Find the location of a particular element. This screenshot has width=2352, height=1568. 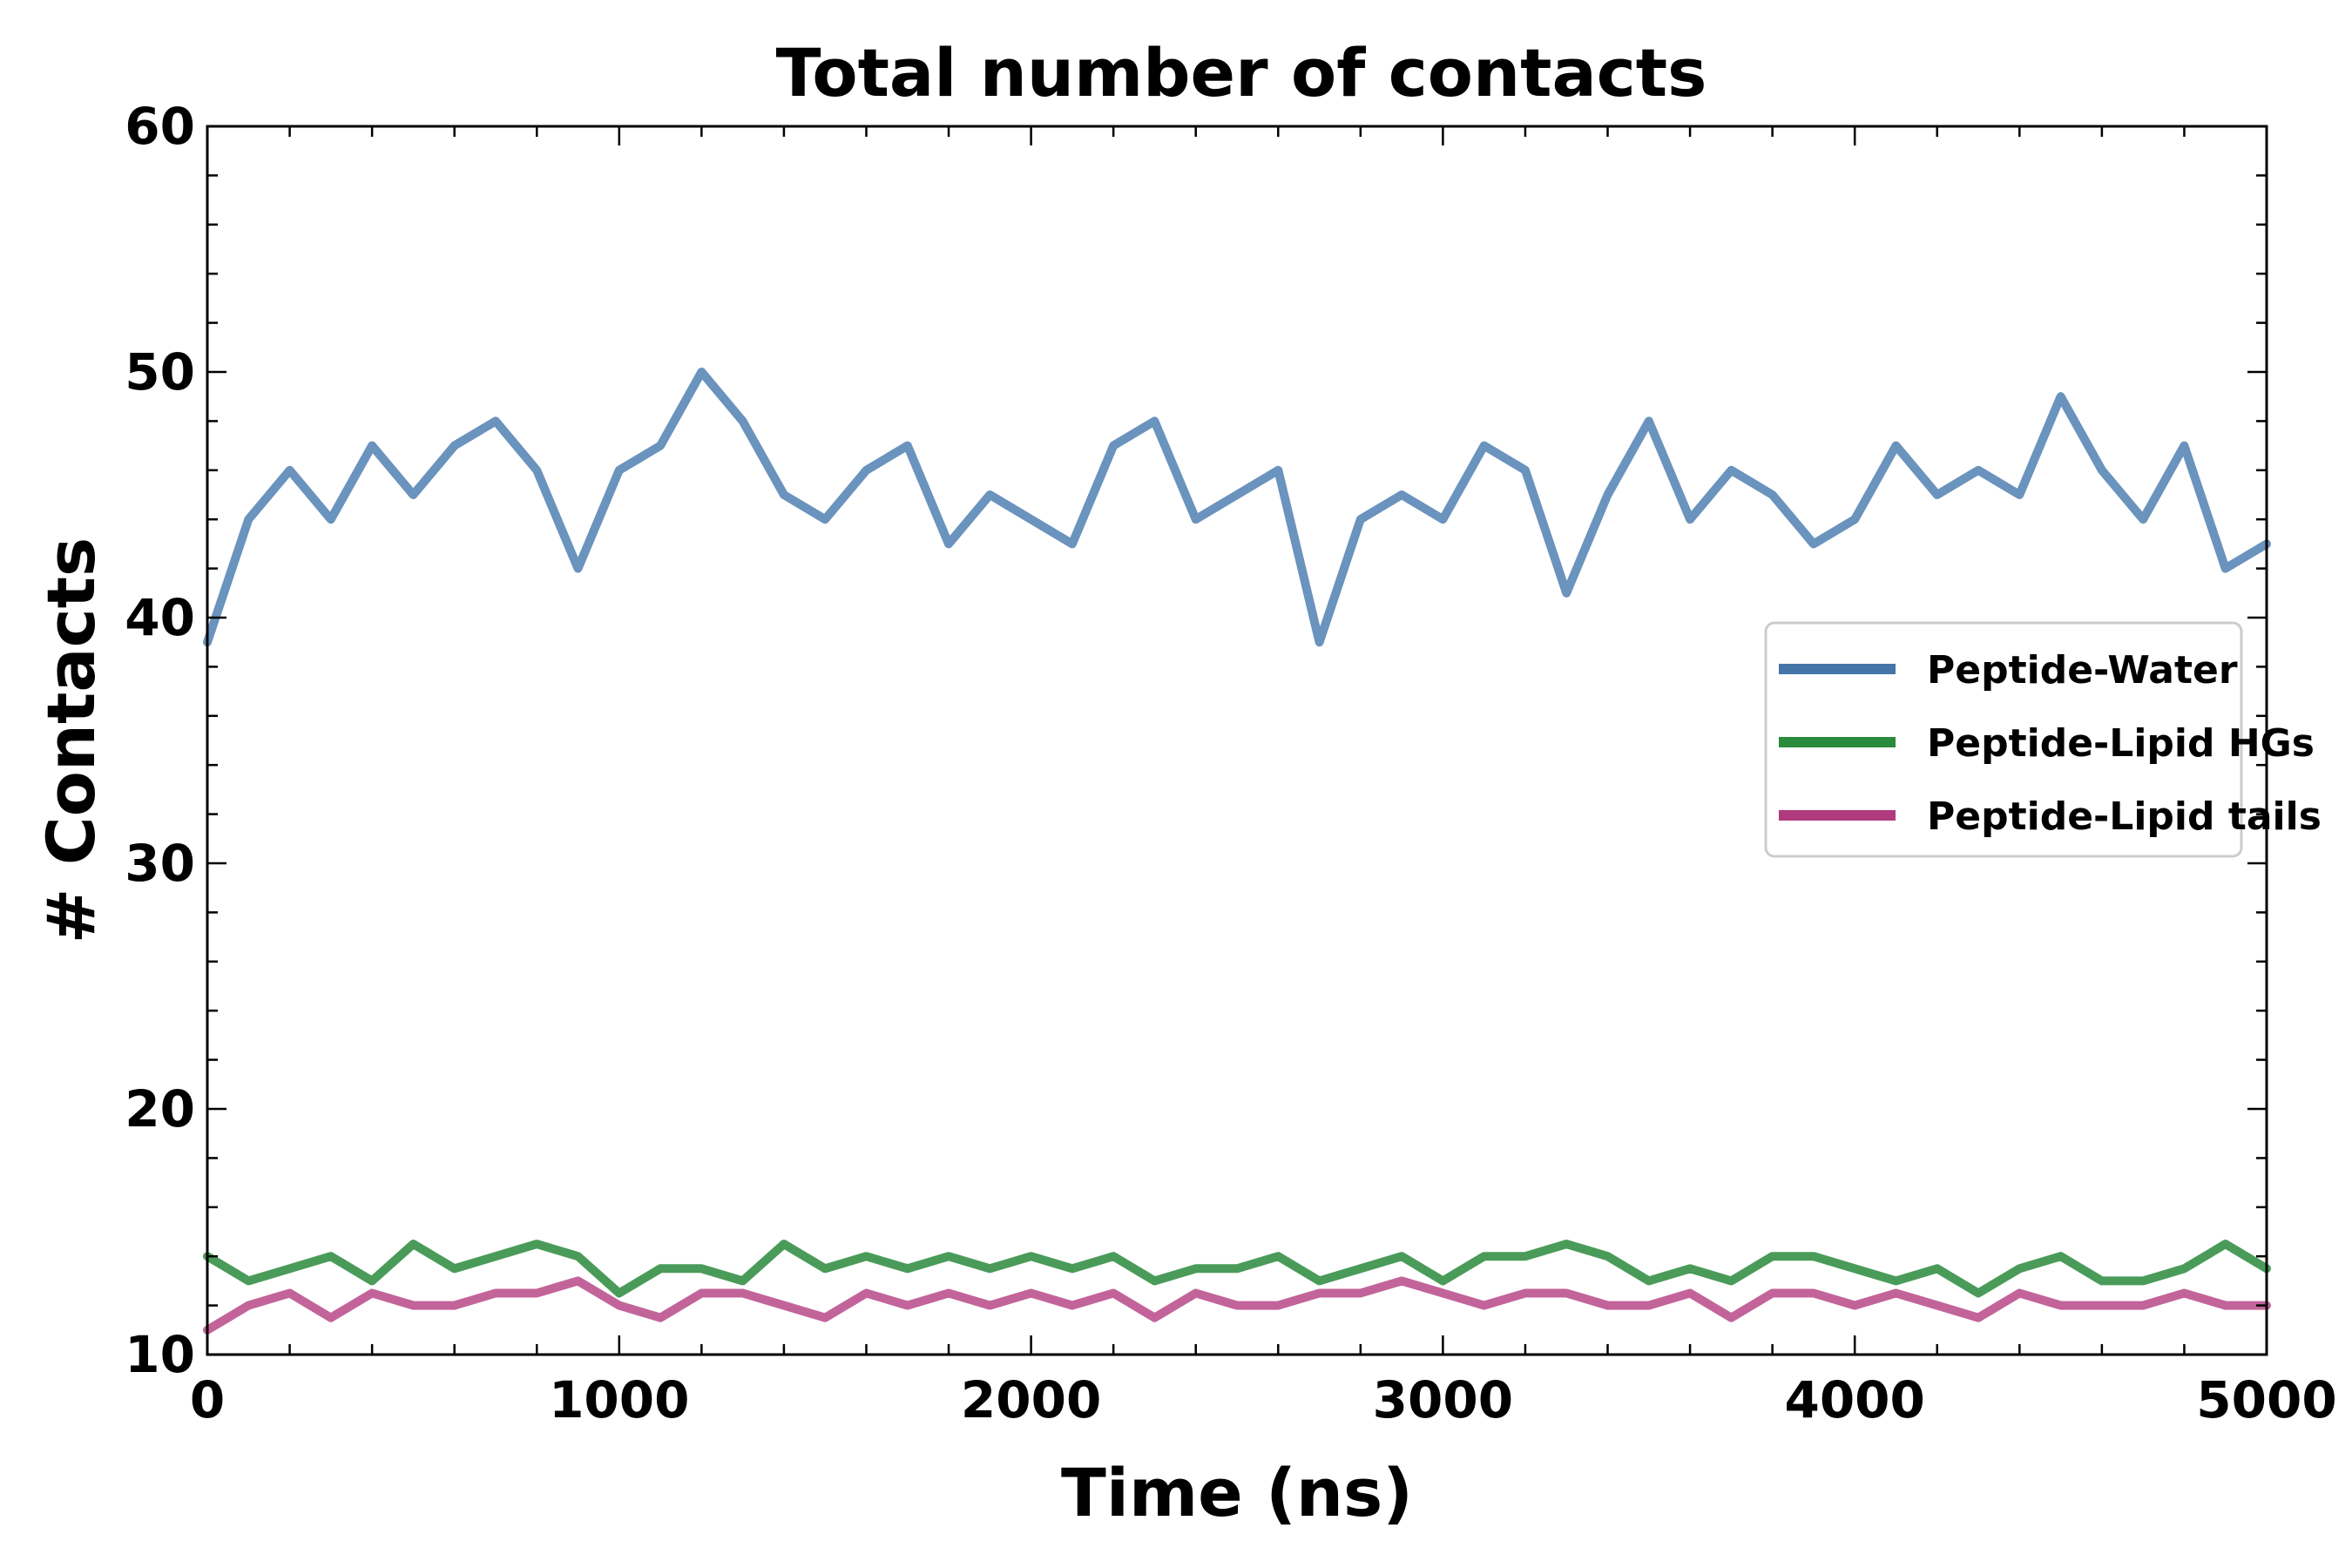

y-tick-label: 60 is located at coordinates (160, 126).